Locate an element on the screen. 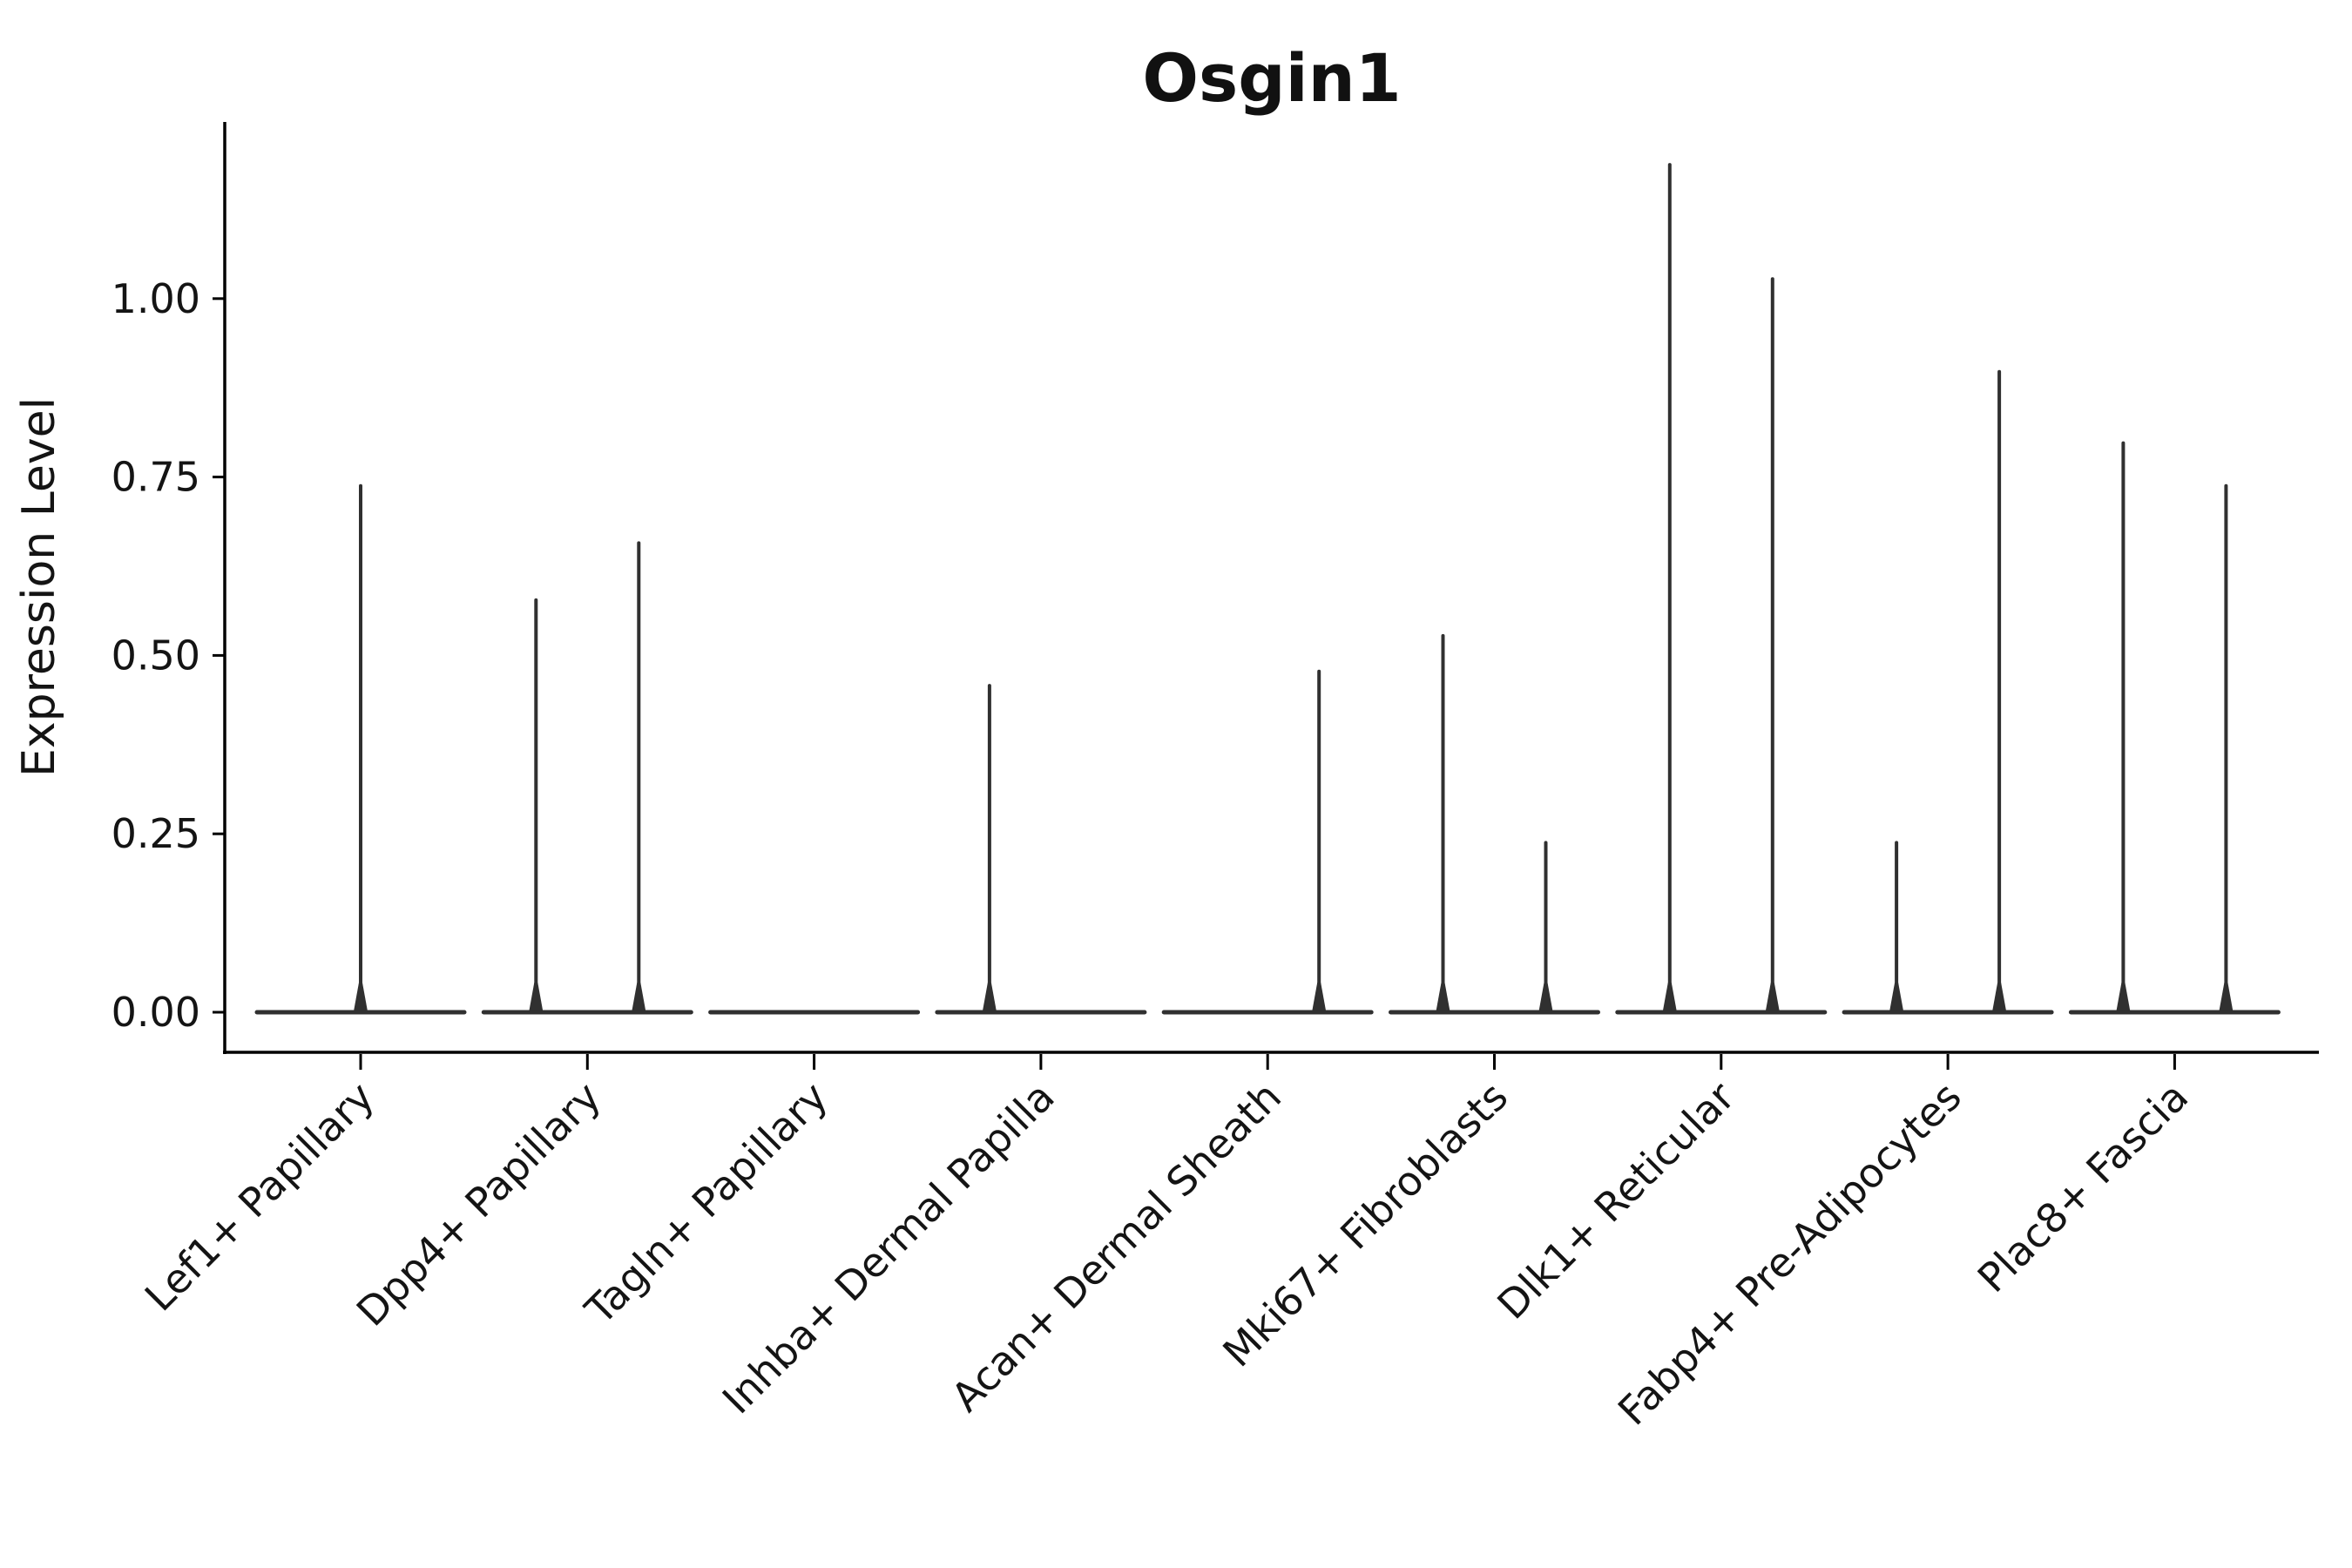  y-tick-label: 0.25 is located at coordinates (156, 834).